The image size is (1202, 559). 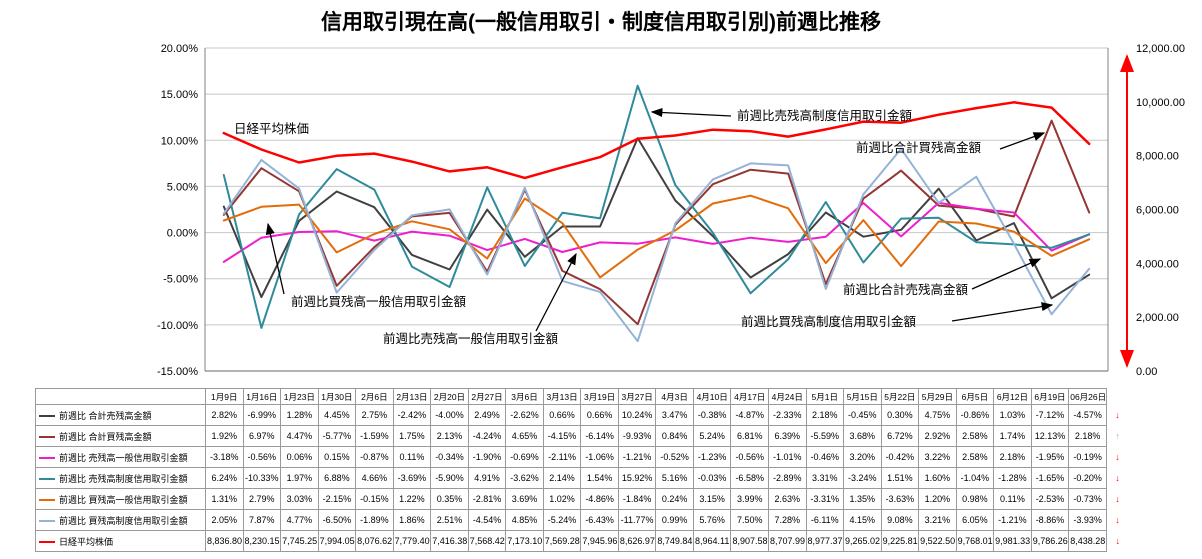 What do you see at coordinates (637, 541) in the screenshot?
I see `value-cell: 8,626.97` at bounding box center [637, 541].